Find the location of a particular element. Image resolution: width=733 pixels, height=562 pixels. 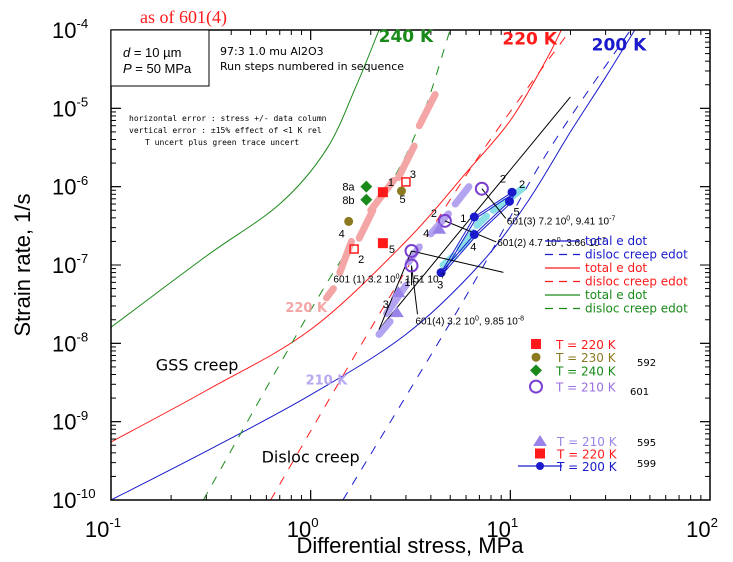

x-tick-label: 10² is located at coordinates (702, 528).